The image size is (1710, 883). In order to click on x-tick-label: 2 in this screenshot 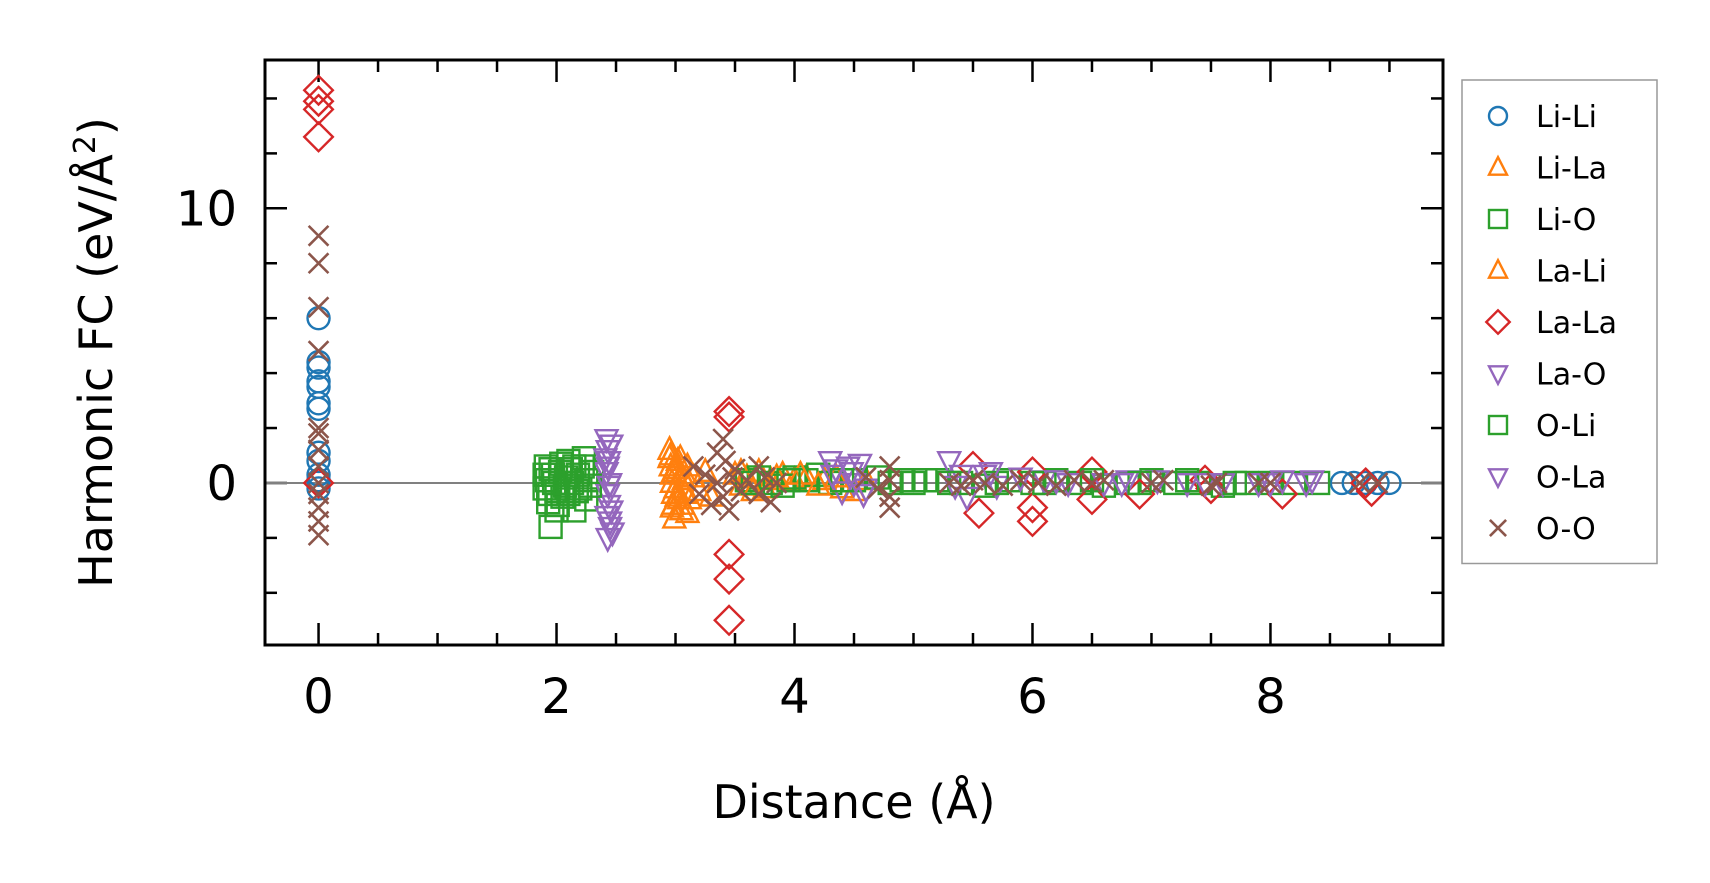, I will do `click(556, 697)`.